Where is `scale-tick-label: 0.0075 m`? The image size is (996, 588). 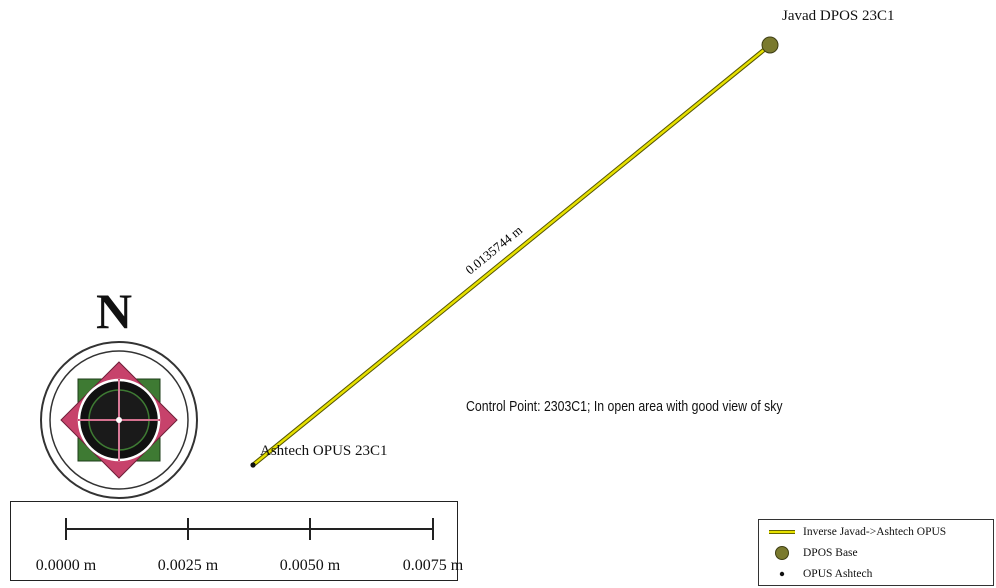
scale-tick-label: 0.0075 m is located at coordinates (433, 565).